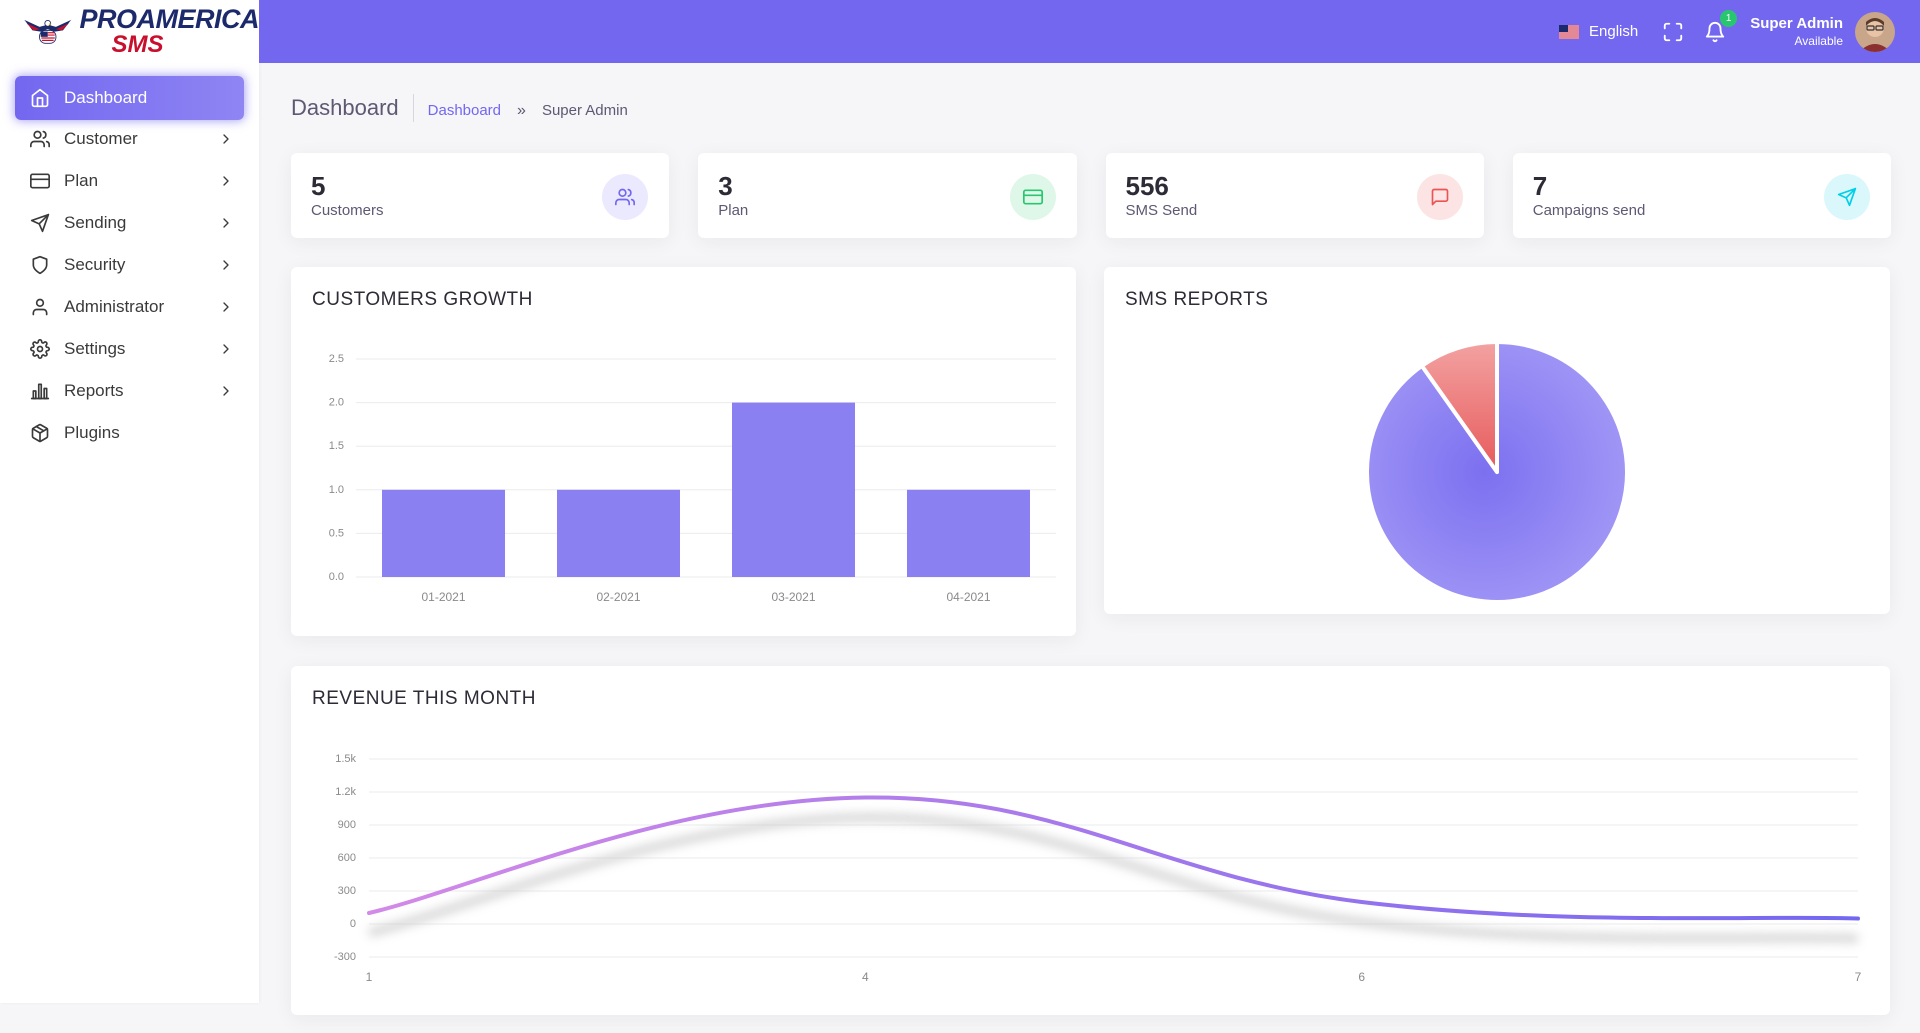 This screenshot has width=1920, height=1033. What do you see at coordinates (106, 97) in the screenshot?
I see `sidebar-item-label: Dashboard` at bounding box center [106, 97].